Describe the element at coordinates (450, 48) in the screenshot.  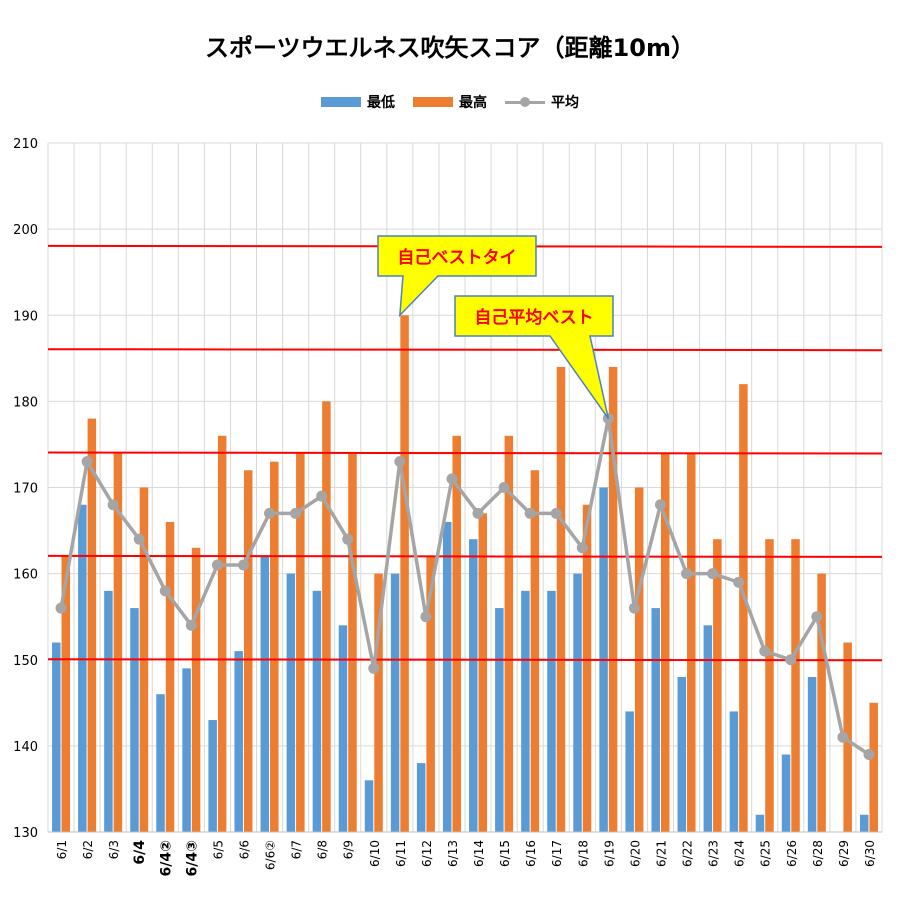
I see `chart-title: スポーツウエルネス吹矢スコア（距離10m）` at that location.